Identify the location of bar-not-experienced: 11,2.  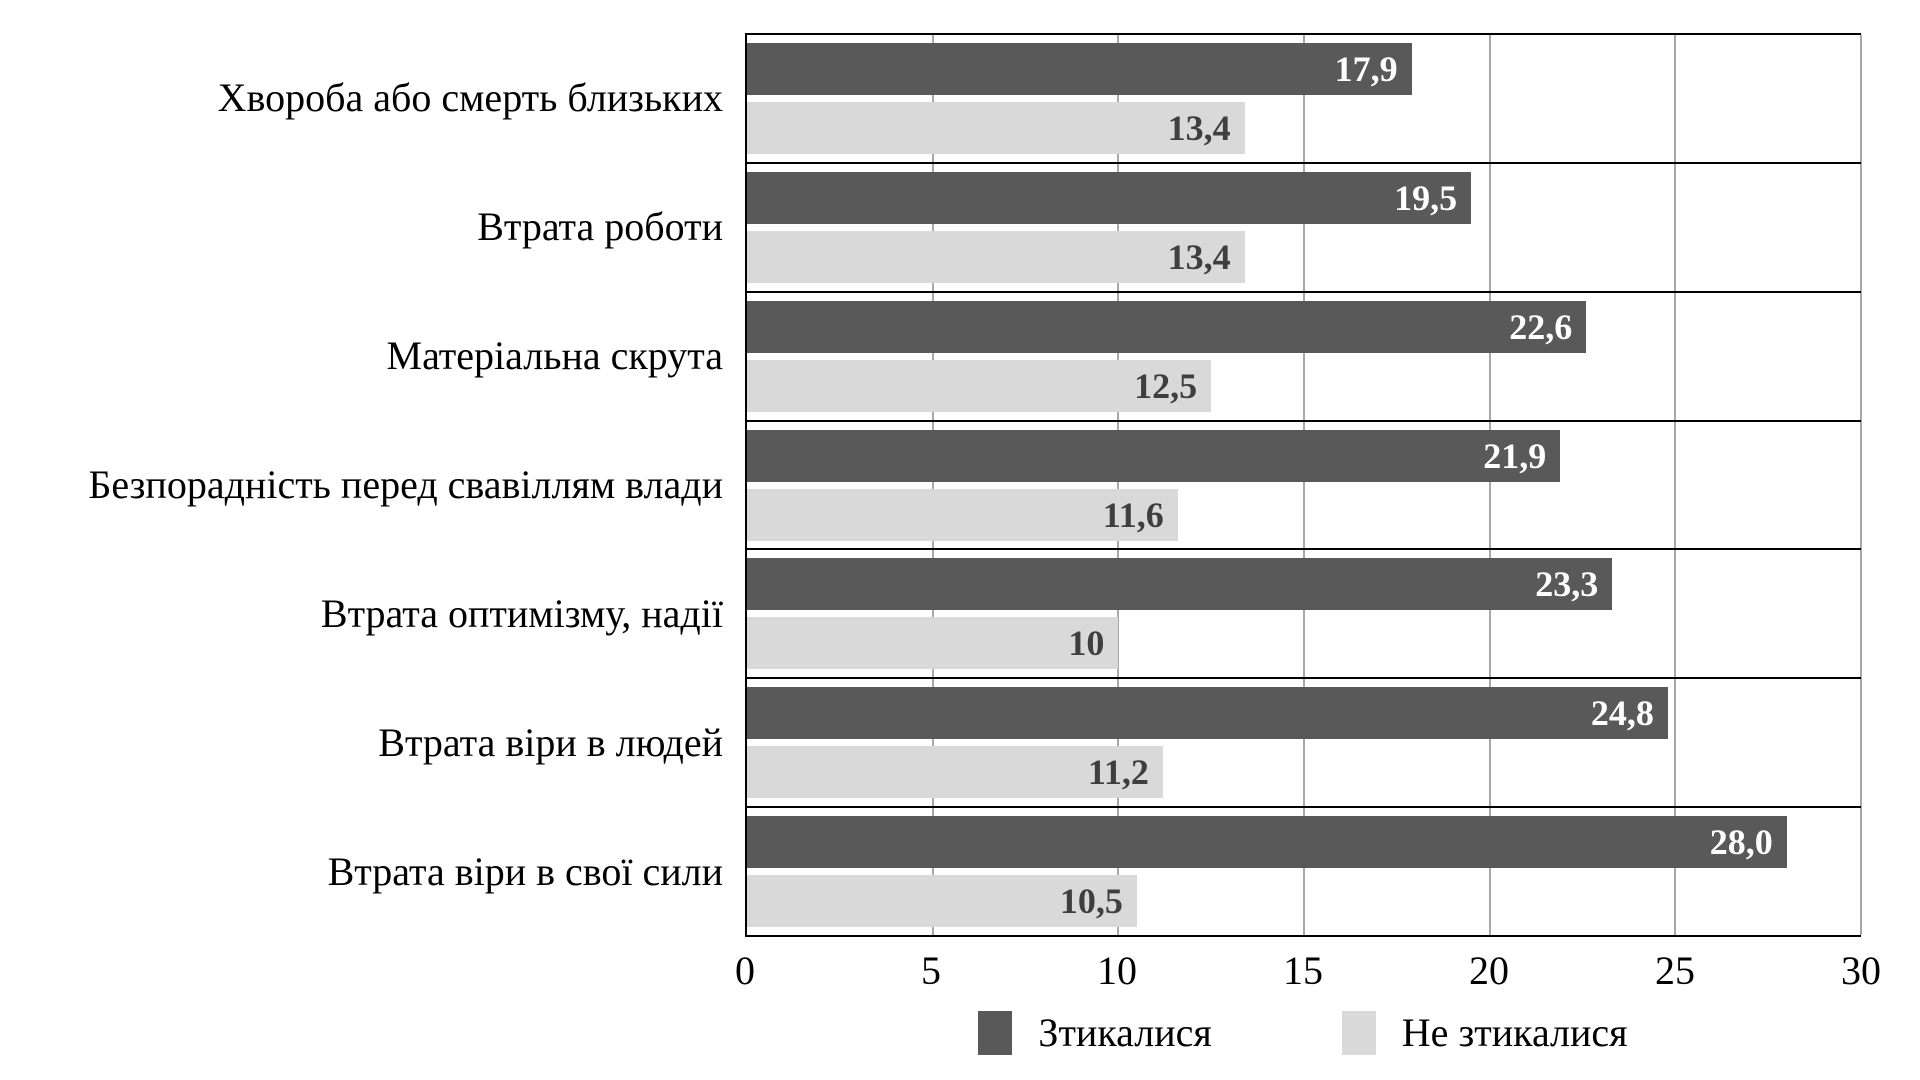
(955, 772).